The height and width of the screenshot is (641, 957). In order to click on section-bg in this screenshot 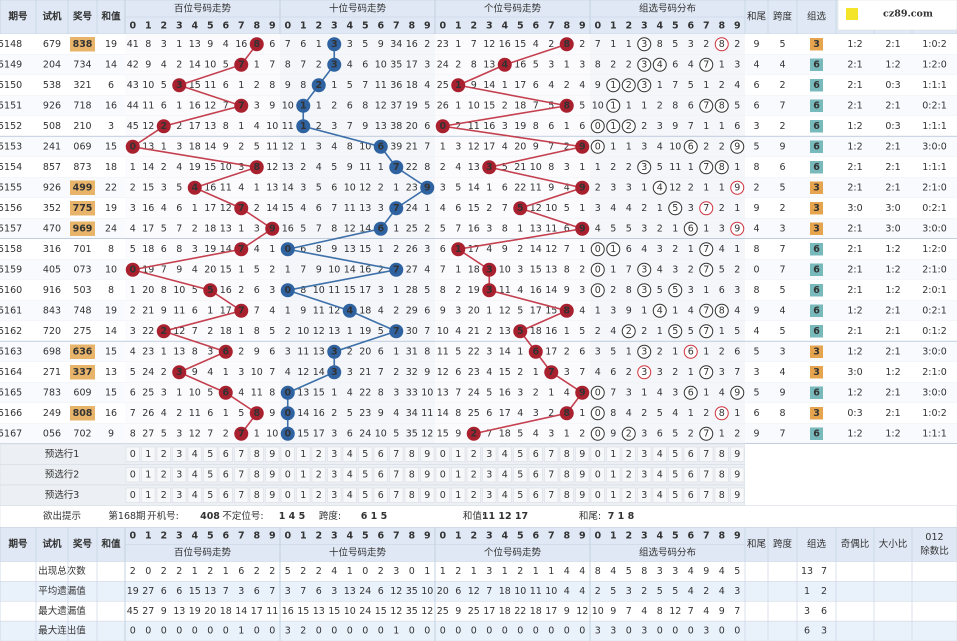, I will do `click(202, 351)`.